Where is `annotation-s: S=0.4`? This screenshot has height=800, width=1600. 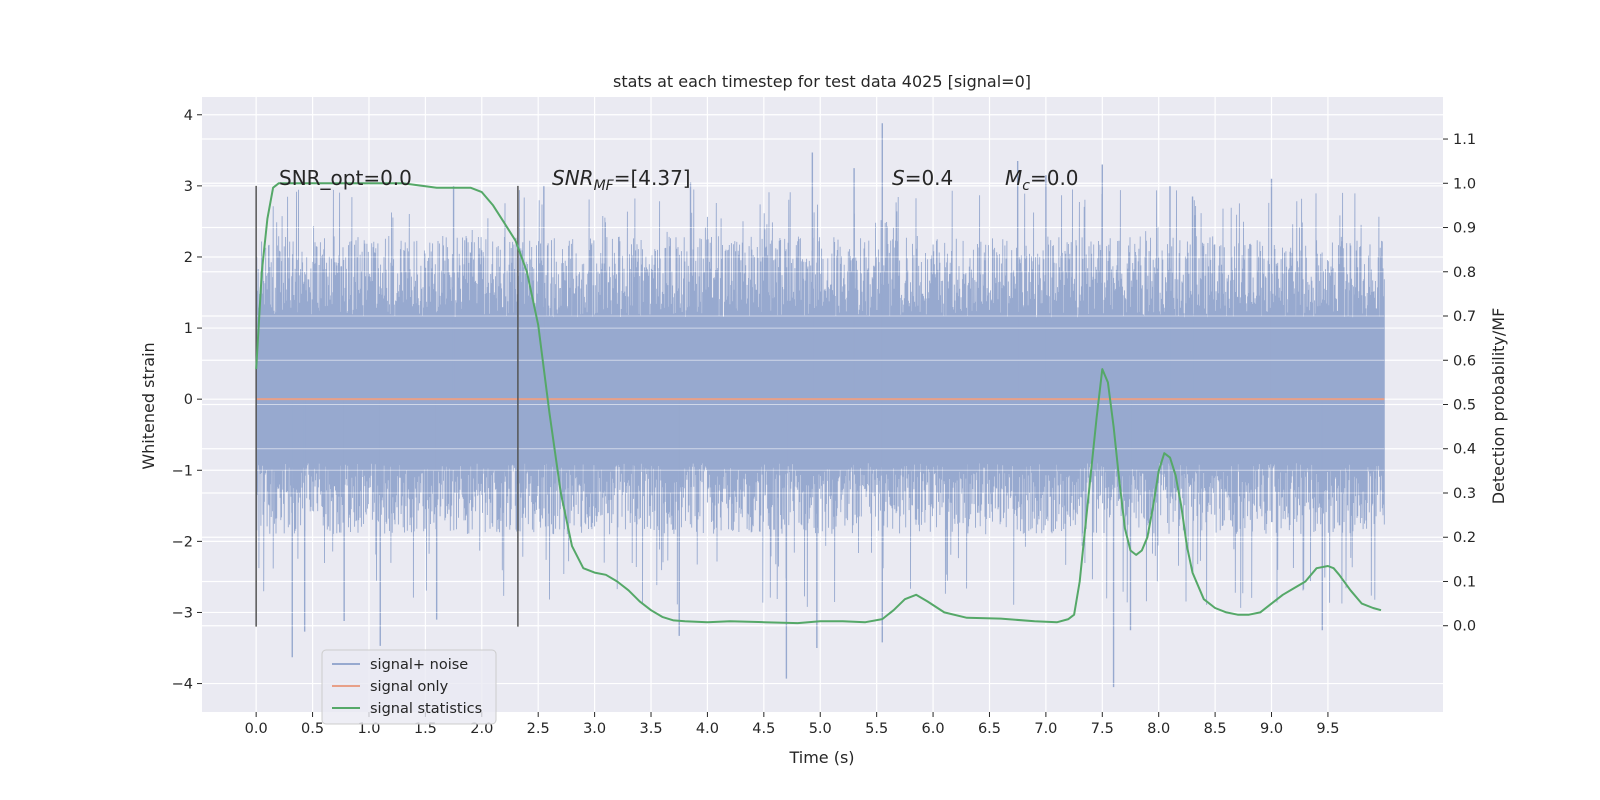
annotation-s: S=0.4 is located at coordinates (922, 178).